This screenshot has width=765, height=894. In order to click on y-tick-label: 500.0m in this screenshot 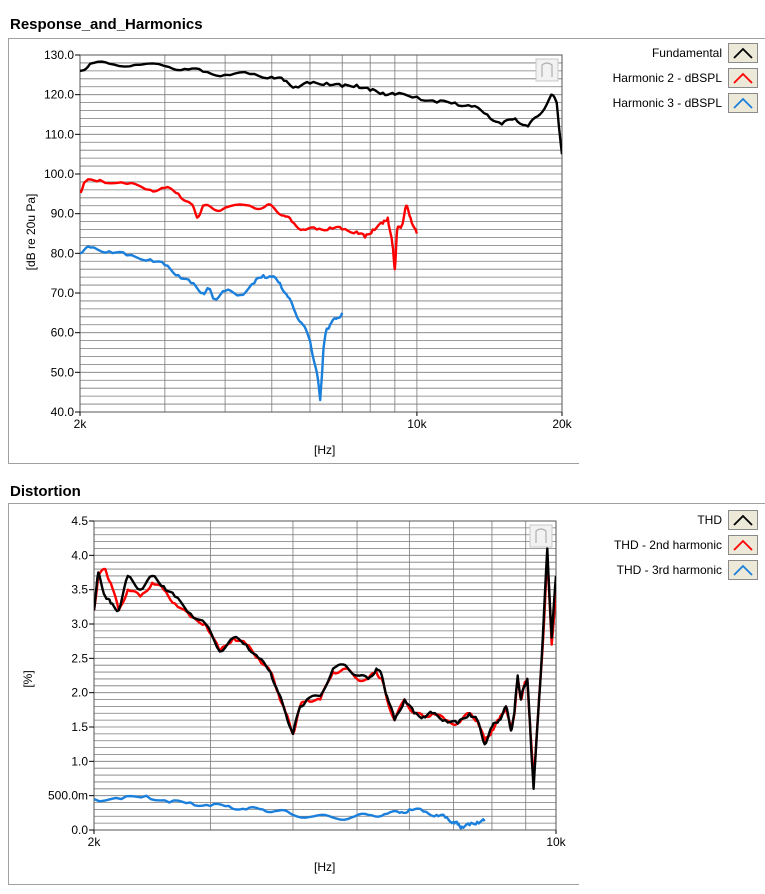, I will do `click(68, 796)`.